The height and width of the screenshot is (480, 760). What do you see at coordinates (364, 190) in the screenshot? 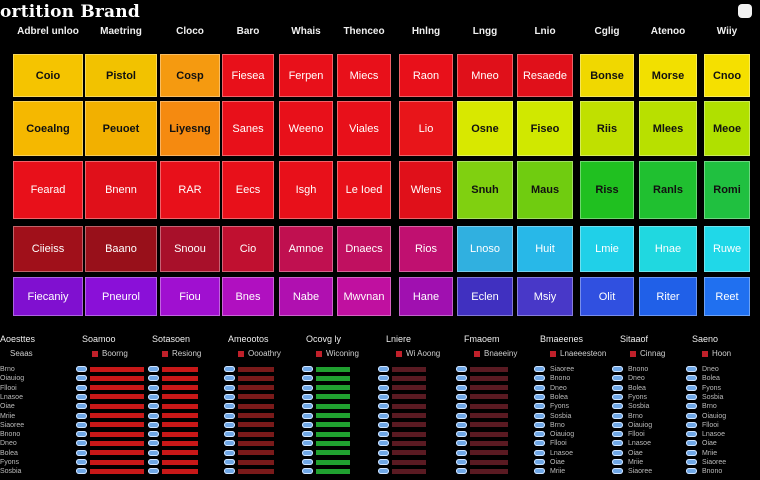
I see `grid-cell: Le Ioed` at bounding box center [364, 190].